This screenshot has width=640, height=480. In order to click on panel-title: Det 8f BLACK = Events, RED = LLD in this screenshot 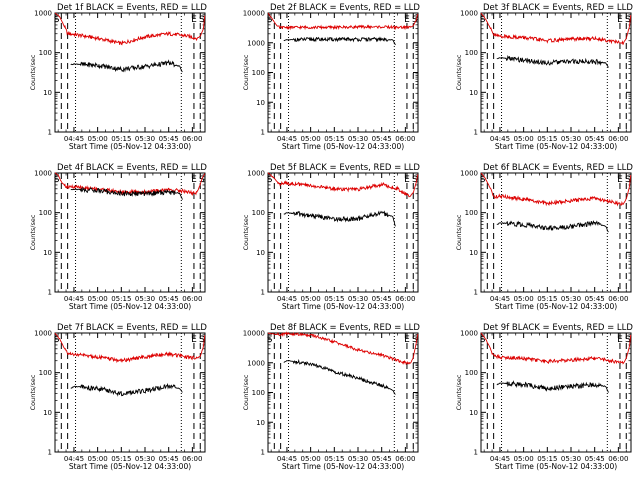, I will do `click(345, 328)`.